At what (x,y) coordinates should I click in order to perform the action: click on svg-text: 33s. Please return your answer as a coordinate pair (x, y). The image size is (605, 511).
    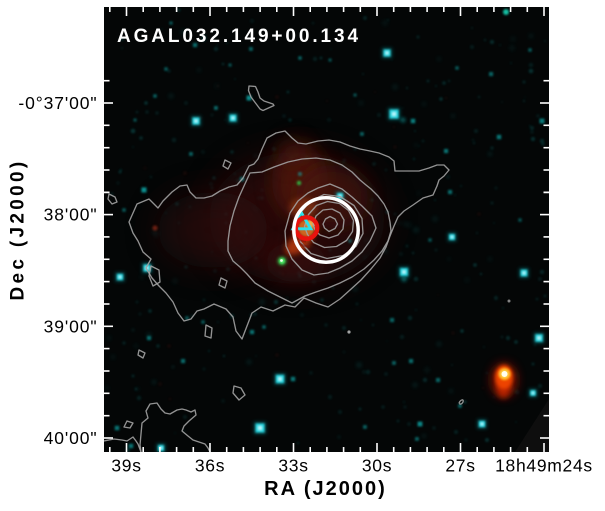
    Looking at the image, I should click on (293, 466).